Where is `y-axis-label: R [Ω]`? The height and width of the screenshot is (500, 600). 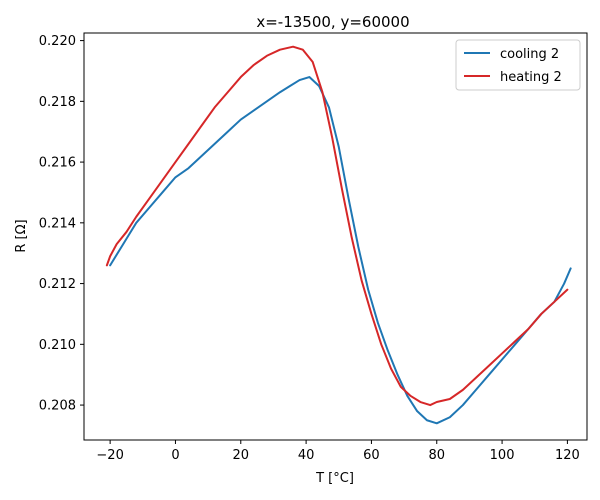
y-axis-label: R [Ω] is located at coordinates (21, 235).